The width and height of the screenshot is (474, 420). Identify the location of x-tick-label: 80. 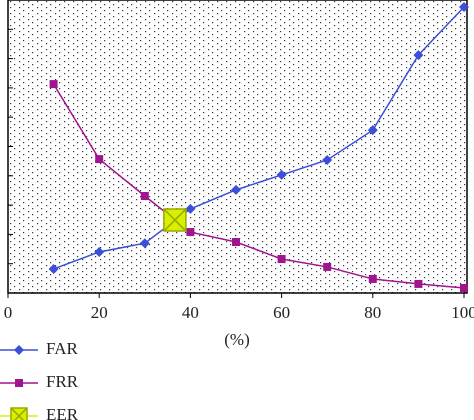
(372, 312).